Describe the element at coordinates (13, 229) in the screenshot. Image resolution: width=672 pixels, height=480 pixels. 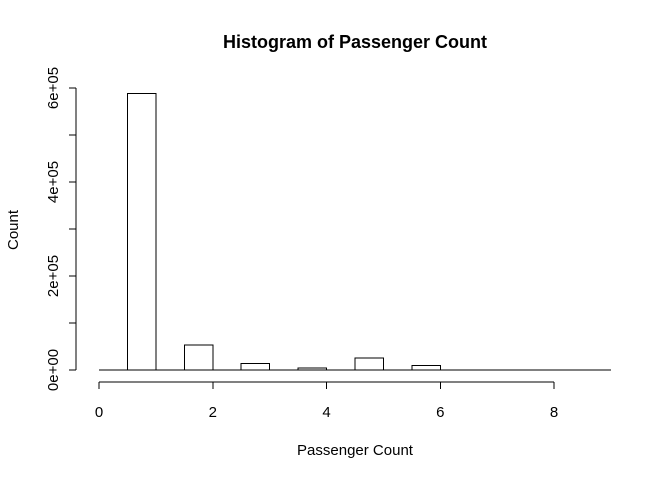
I see `y-axis-label: Count` at that location.